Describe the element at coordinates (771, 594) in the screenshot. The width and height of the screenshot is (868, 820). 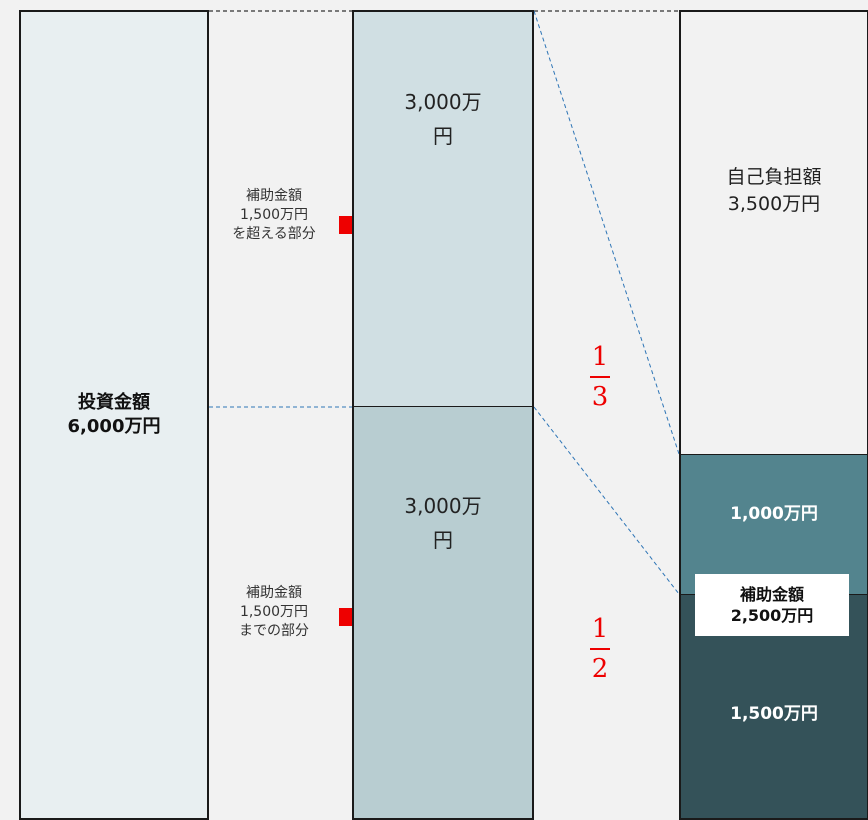
I see `subsidy-total-title: 補助金額` at that location.